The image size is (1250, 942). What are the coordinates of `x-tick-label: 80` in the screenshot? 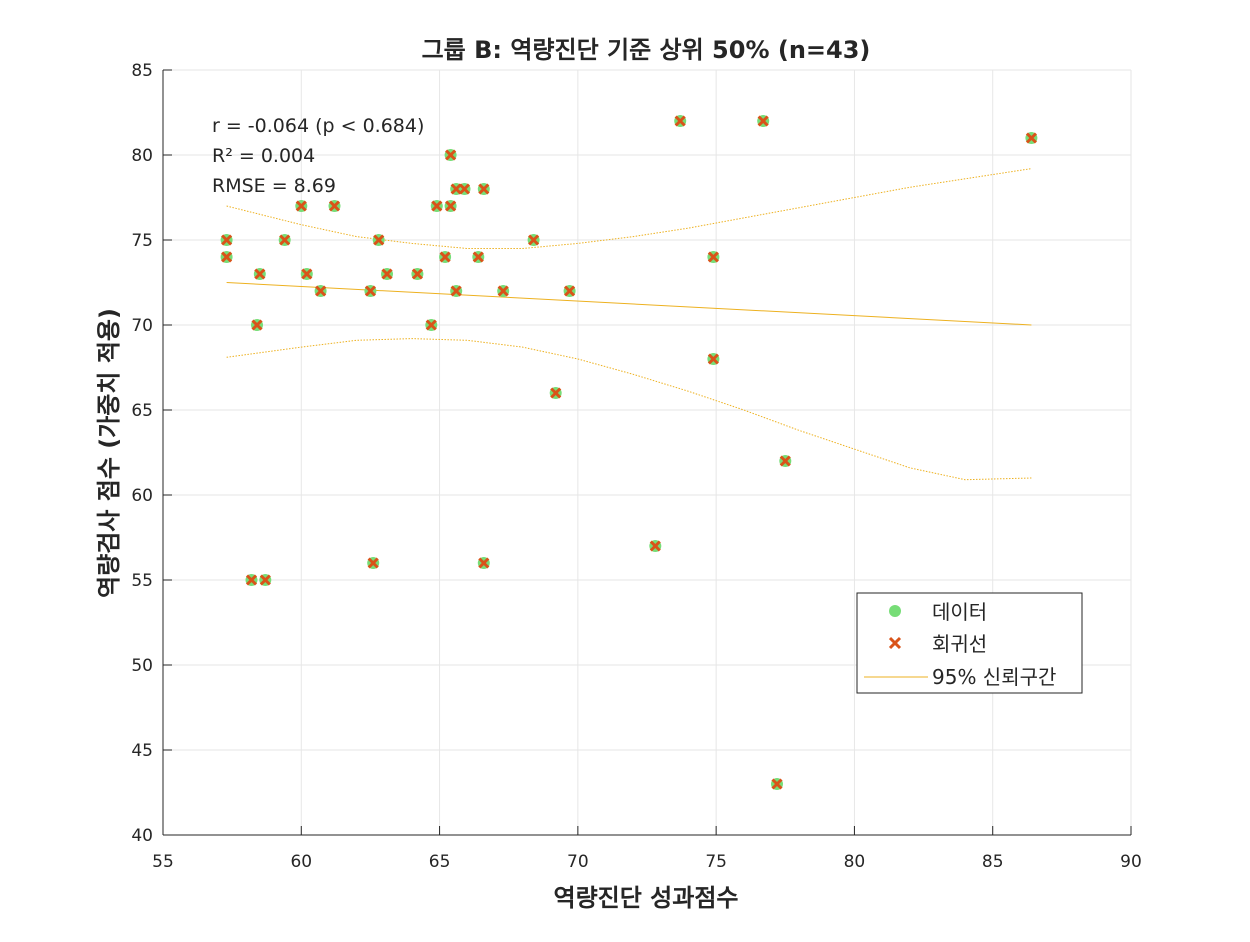 It's located at (855, 862).